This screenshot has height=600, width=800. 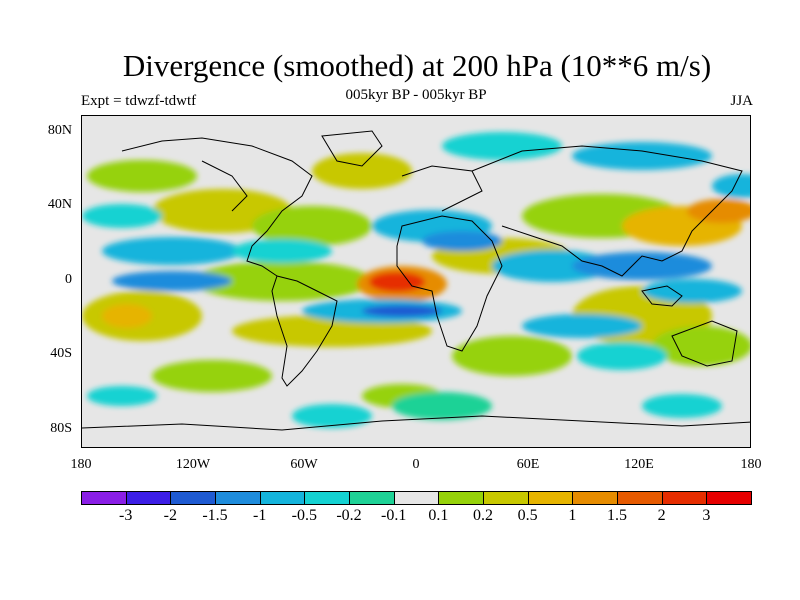 What do you see at coordinates (639, 464) in the screenshot?
I see `lon-label: 120E` at bounding box center [639, 464].